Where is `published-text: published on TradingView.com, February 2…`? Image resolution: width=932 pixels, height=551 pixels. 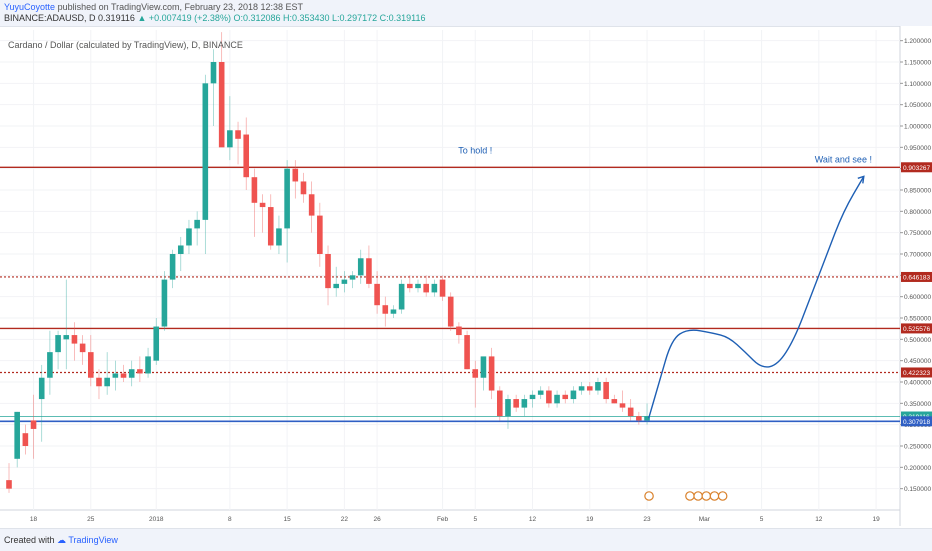
published-text: published on TradingView.com, February 2… is located at coordinates (180, 7).